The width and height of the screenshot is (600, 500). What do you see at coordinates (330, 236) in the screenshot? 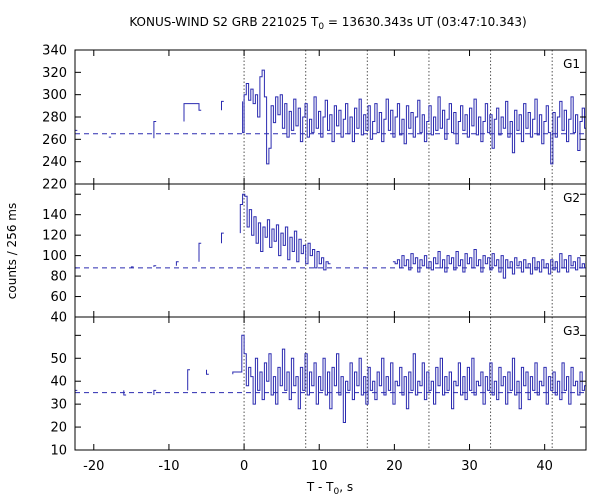
I see `series-g2` at bounding box center [330, 236].